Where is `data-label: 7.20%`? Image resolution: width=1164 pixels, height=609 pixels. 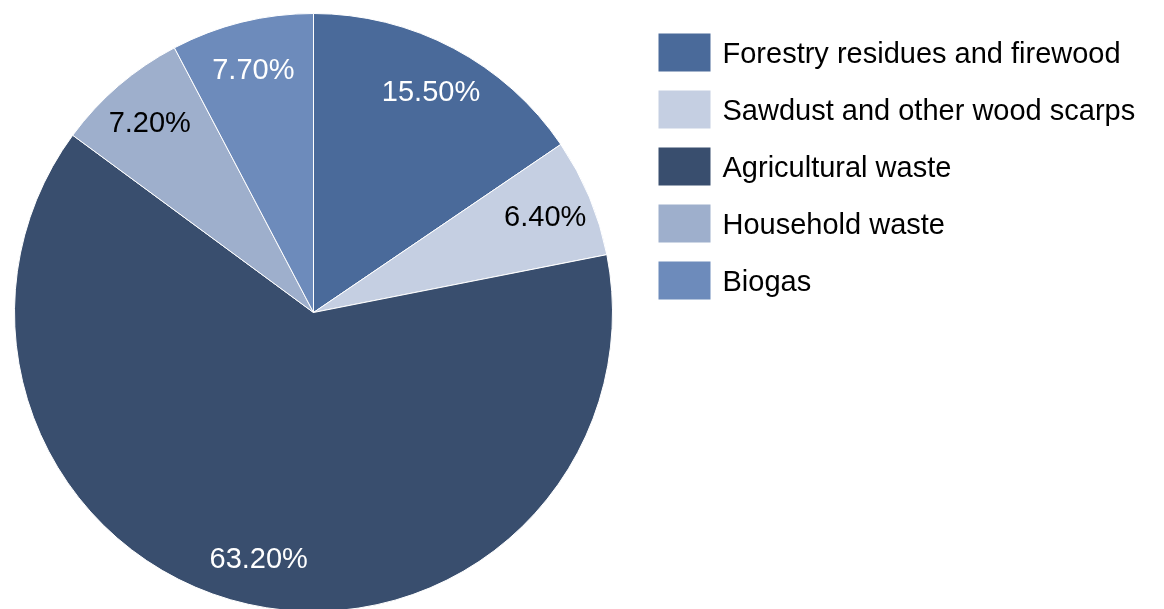
data-label: 7.20% is located at coordinates (149, 122).